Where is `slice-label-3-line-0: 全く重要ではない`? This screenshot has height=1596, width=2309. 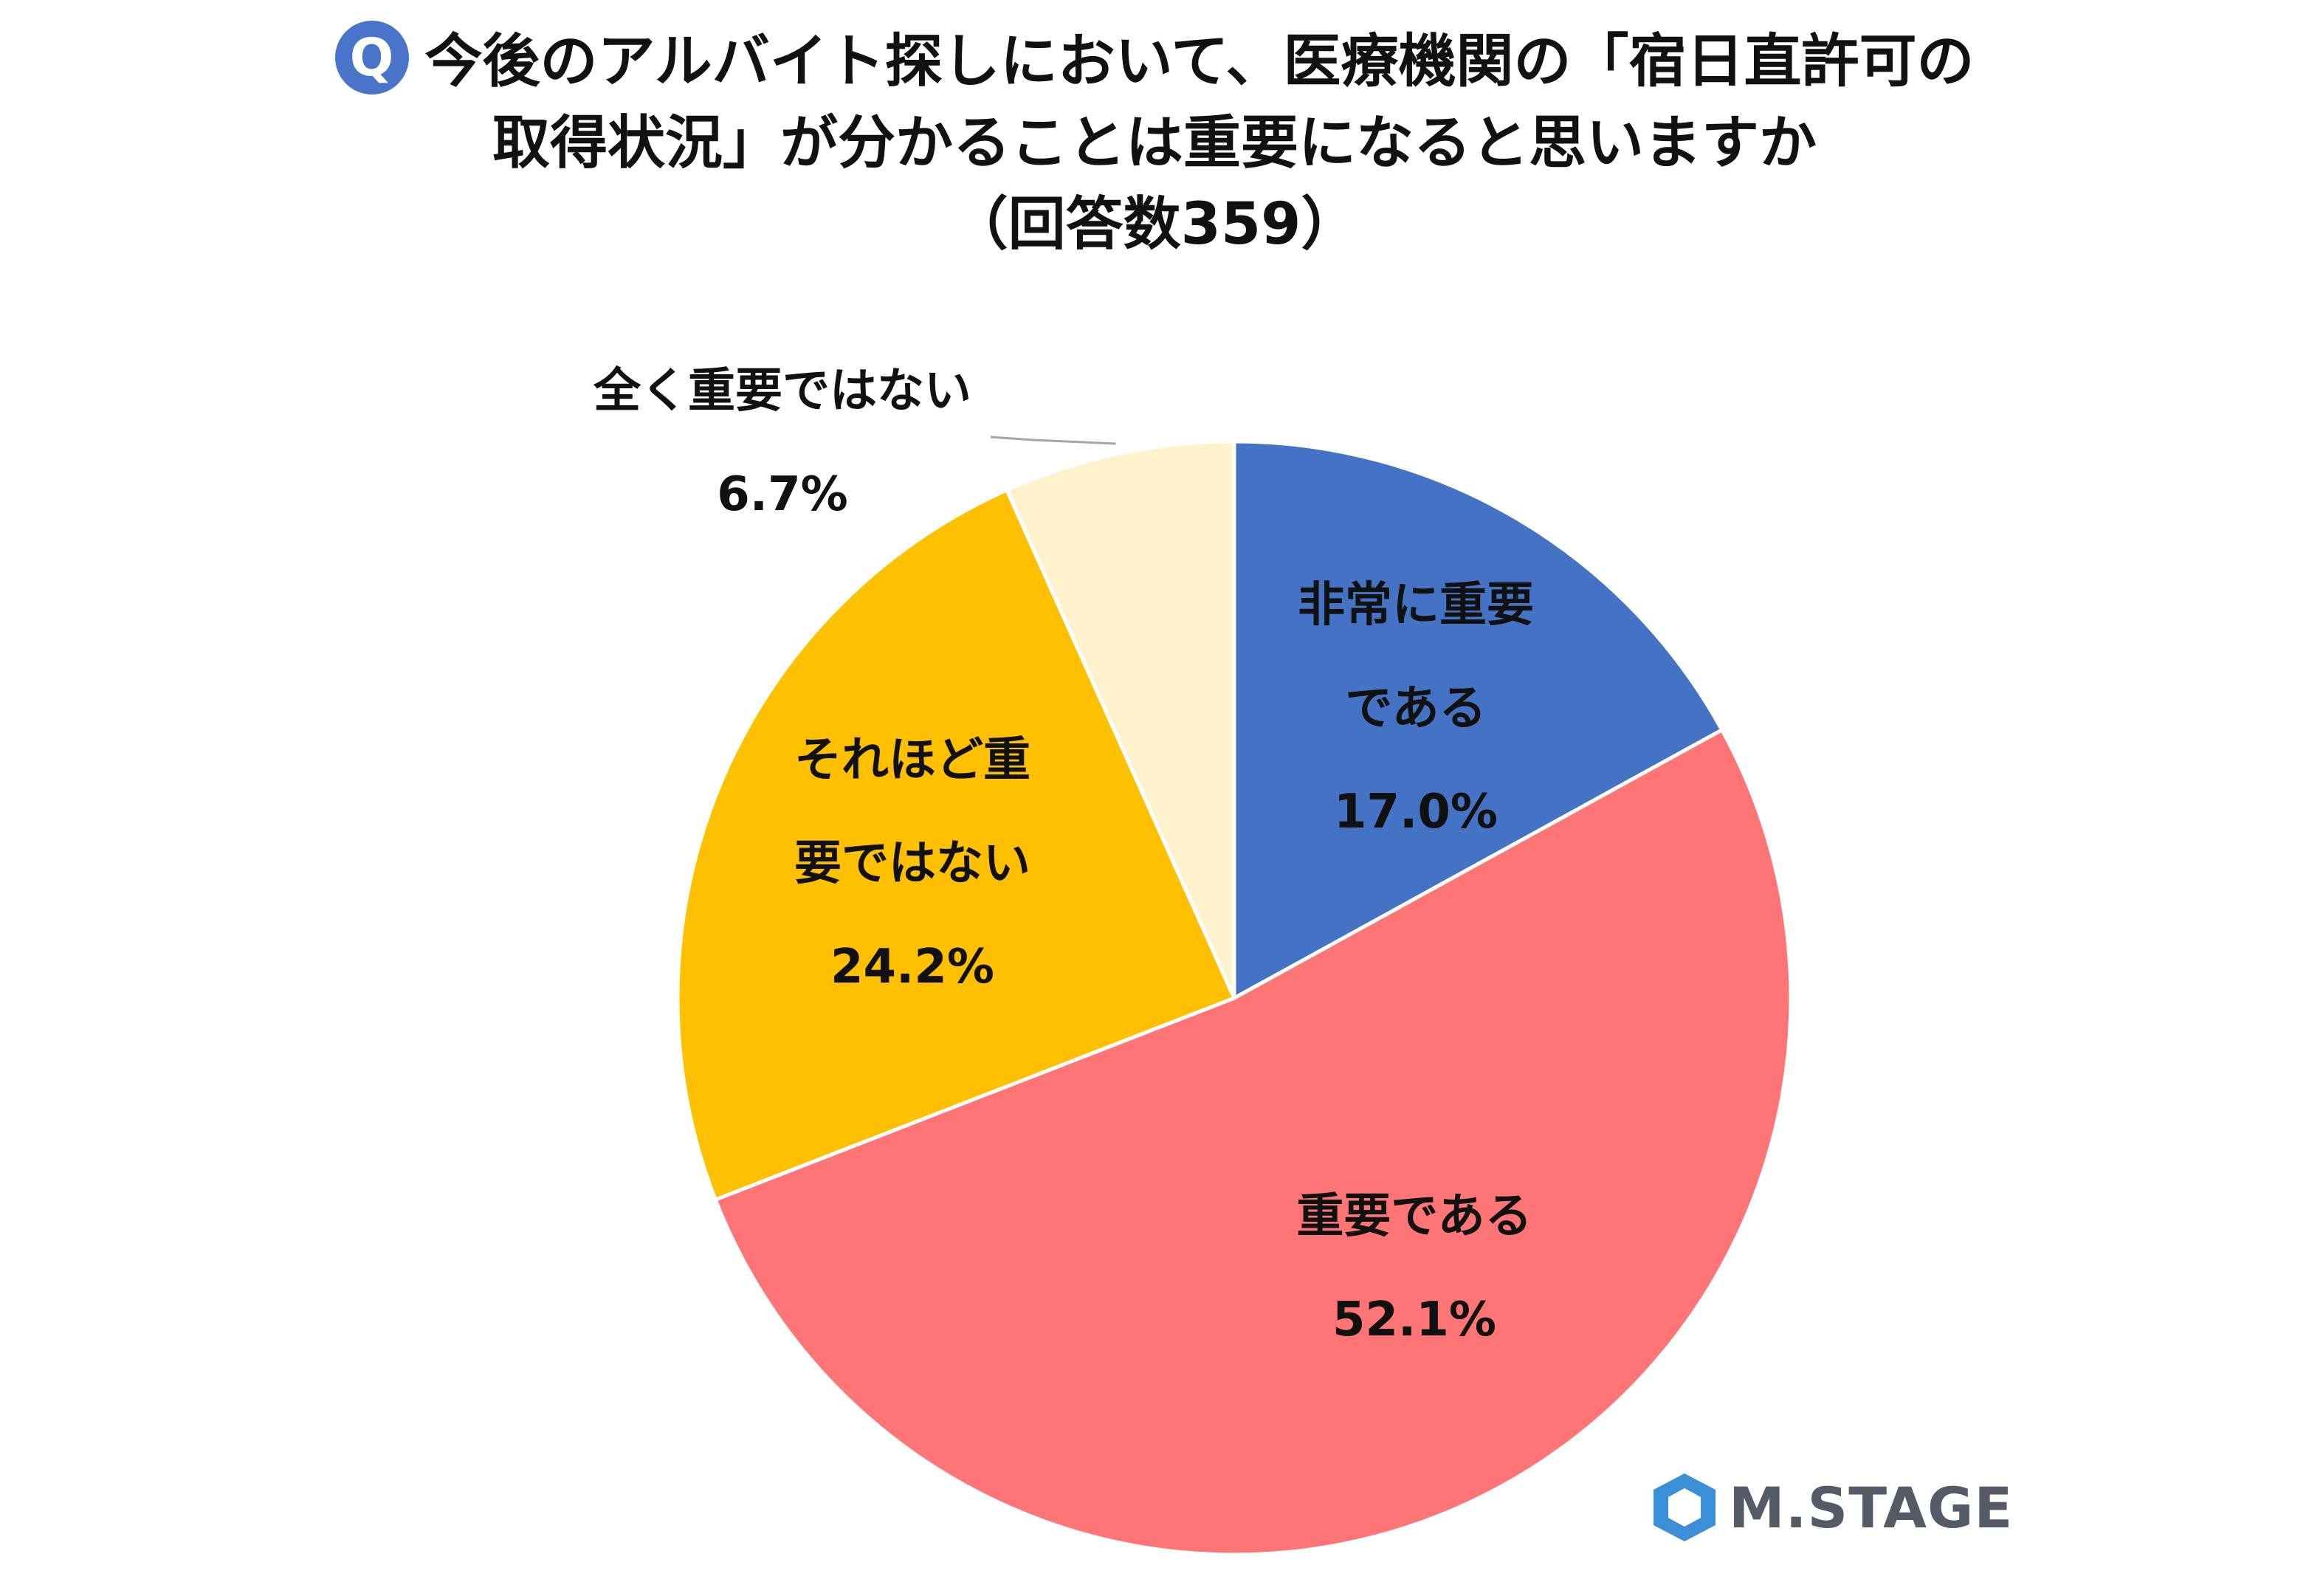 slice-label-3-line-0: 全く重要ではない is located at coordinates (782, 391).